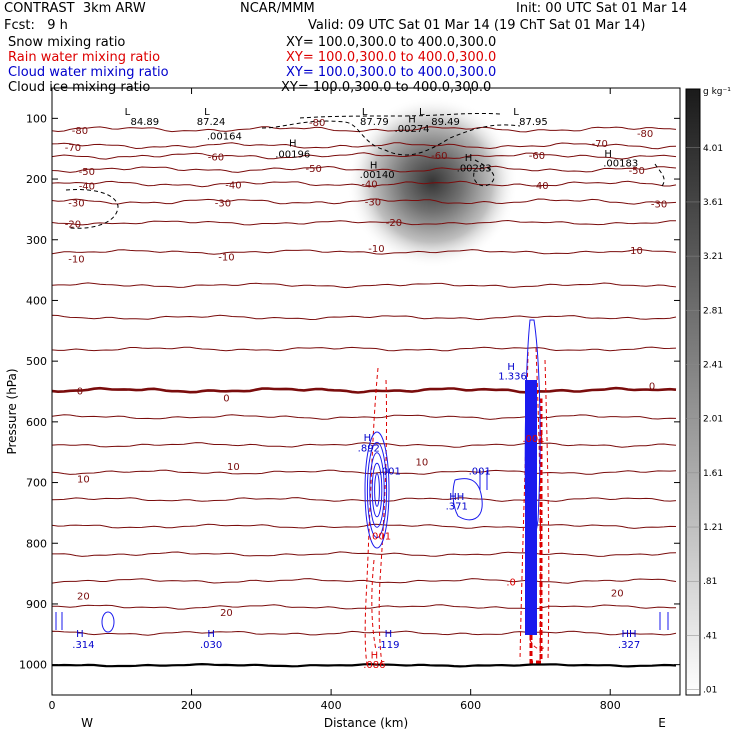 This screenshot has height=740, width=740. What do you see at coordinates (33, 665) in the screenshot?
I see `y-tick-label: 1000` at bounding box center [33, 665].